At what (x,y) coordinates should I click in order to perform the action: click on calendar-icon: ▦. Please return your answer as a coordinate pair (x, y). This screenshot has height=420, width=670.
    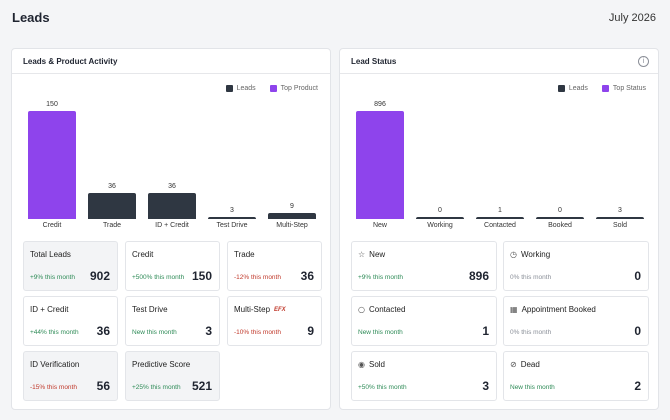
    Looking at the image, I should click on (514, 309).